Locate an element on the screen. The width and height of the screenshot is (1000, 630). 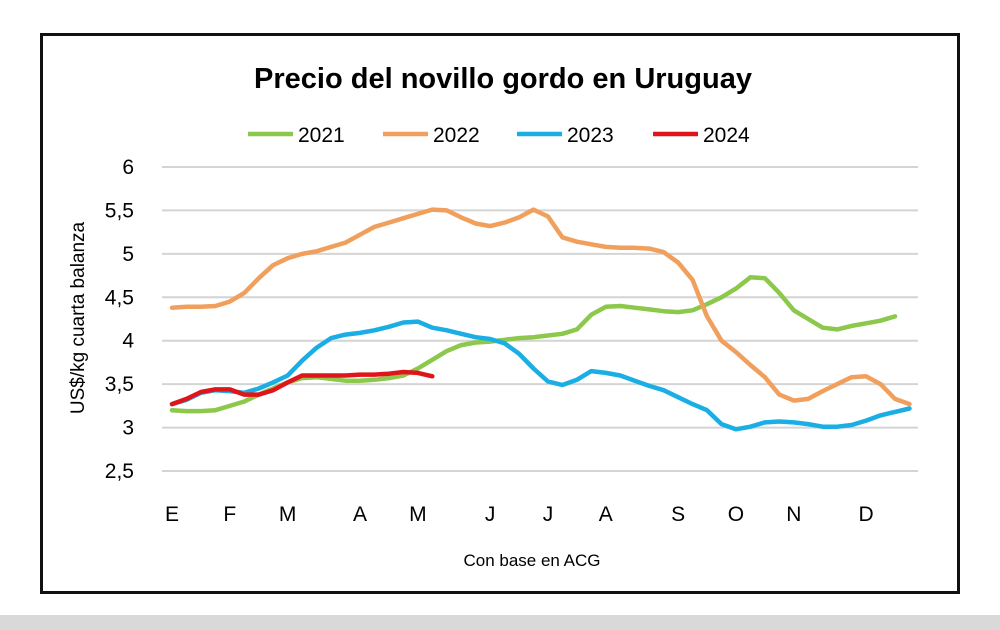
y-tick-label: 4,5 is located at coordinates (119, 297).